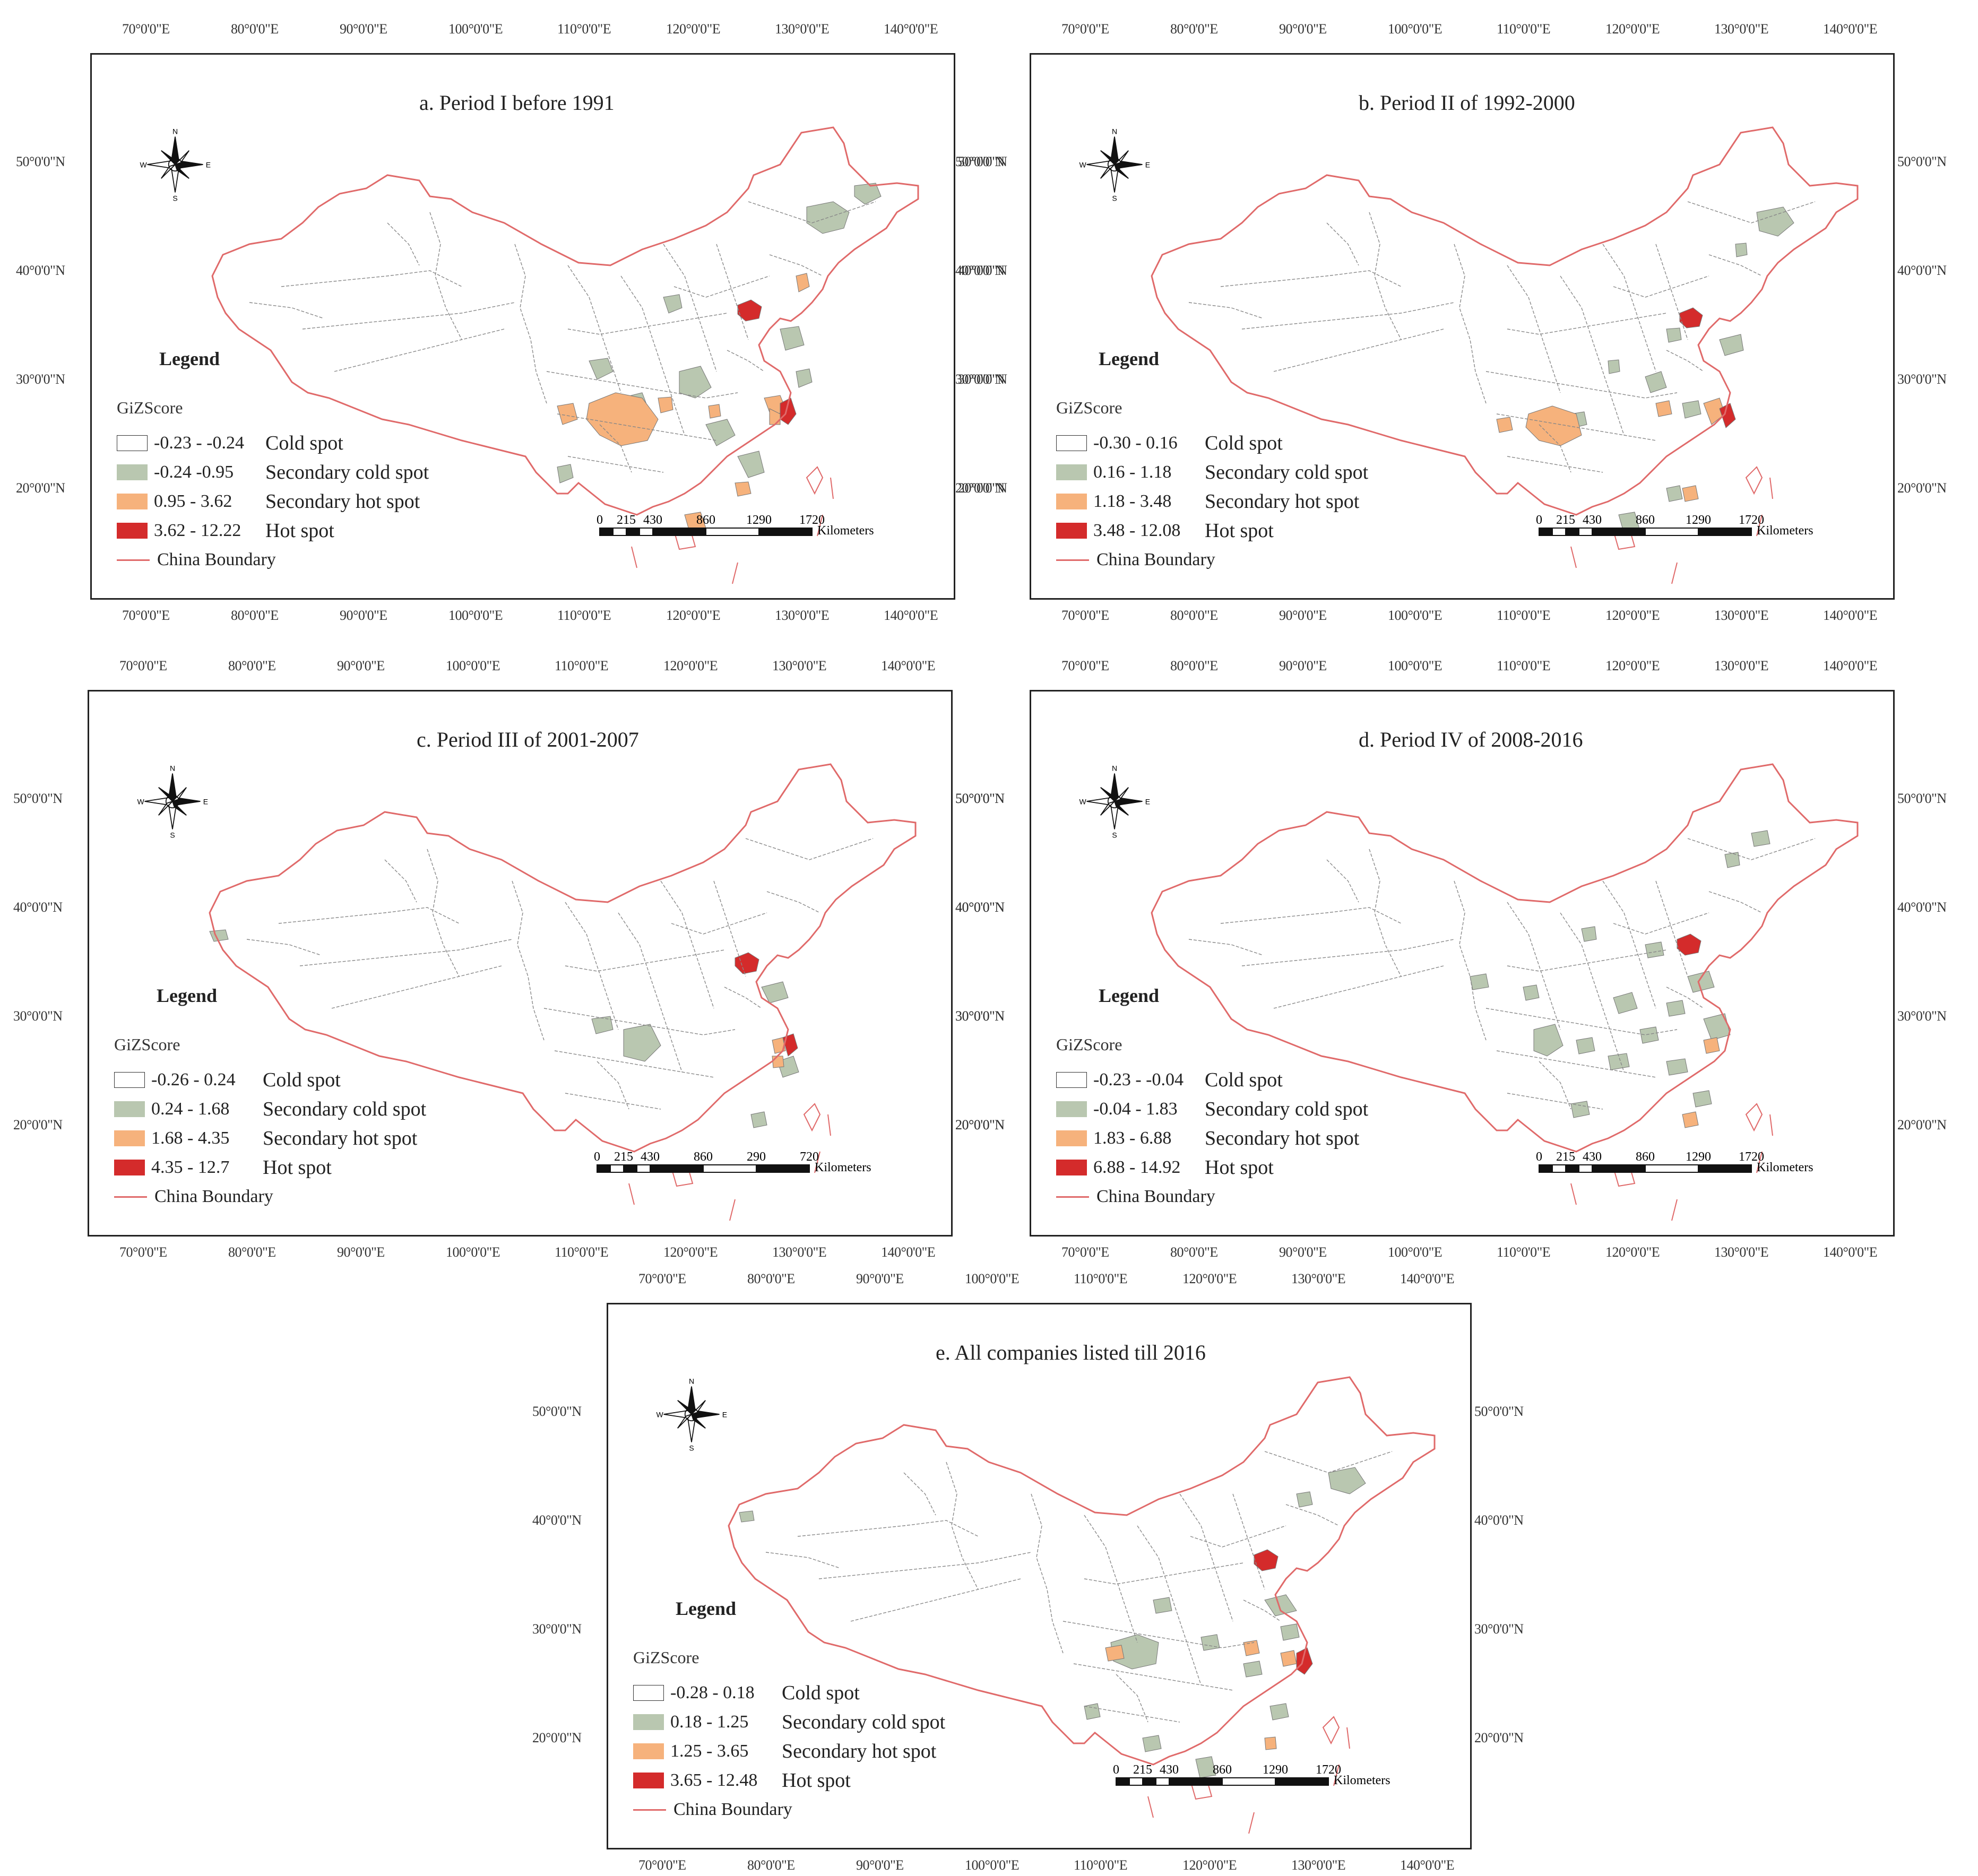 This screenshot has height=1876, width=1978. What do you see at coordinates (361, 665) in the screenshot?
I see `lon-label-top: 90°0'0"E` at bounding box center [361, 665].